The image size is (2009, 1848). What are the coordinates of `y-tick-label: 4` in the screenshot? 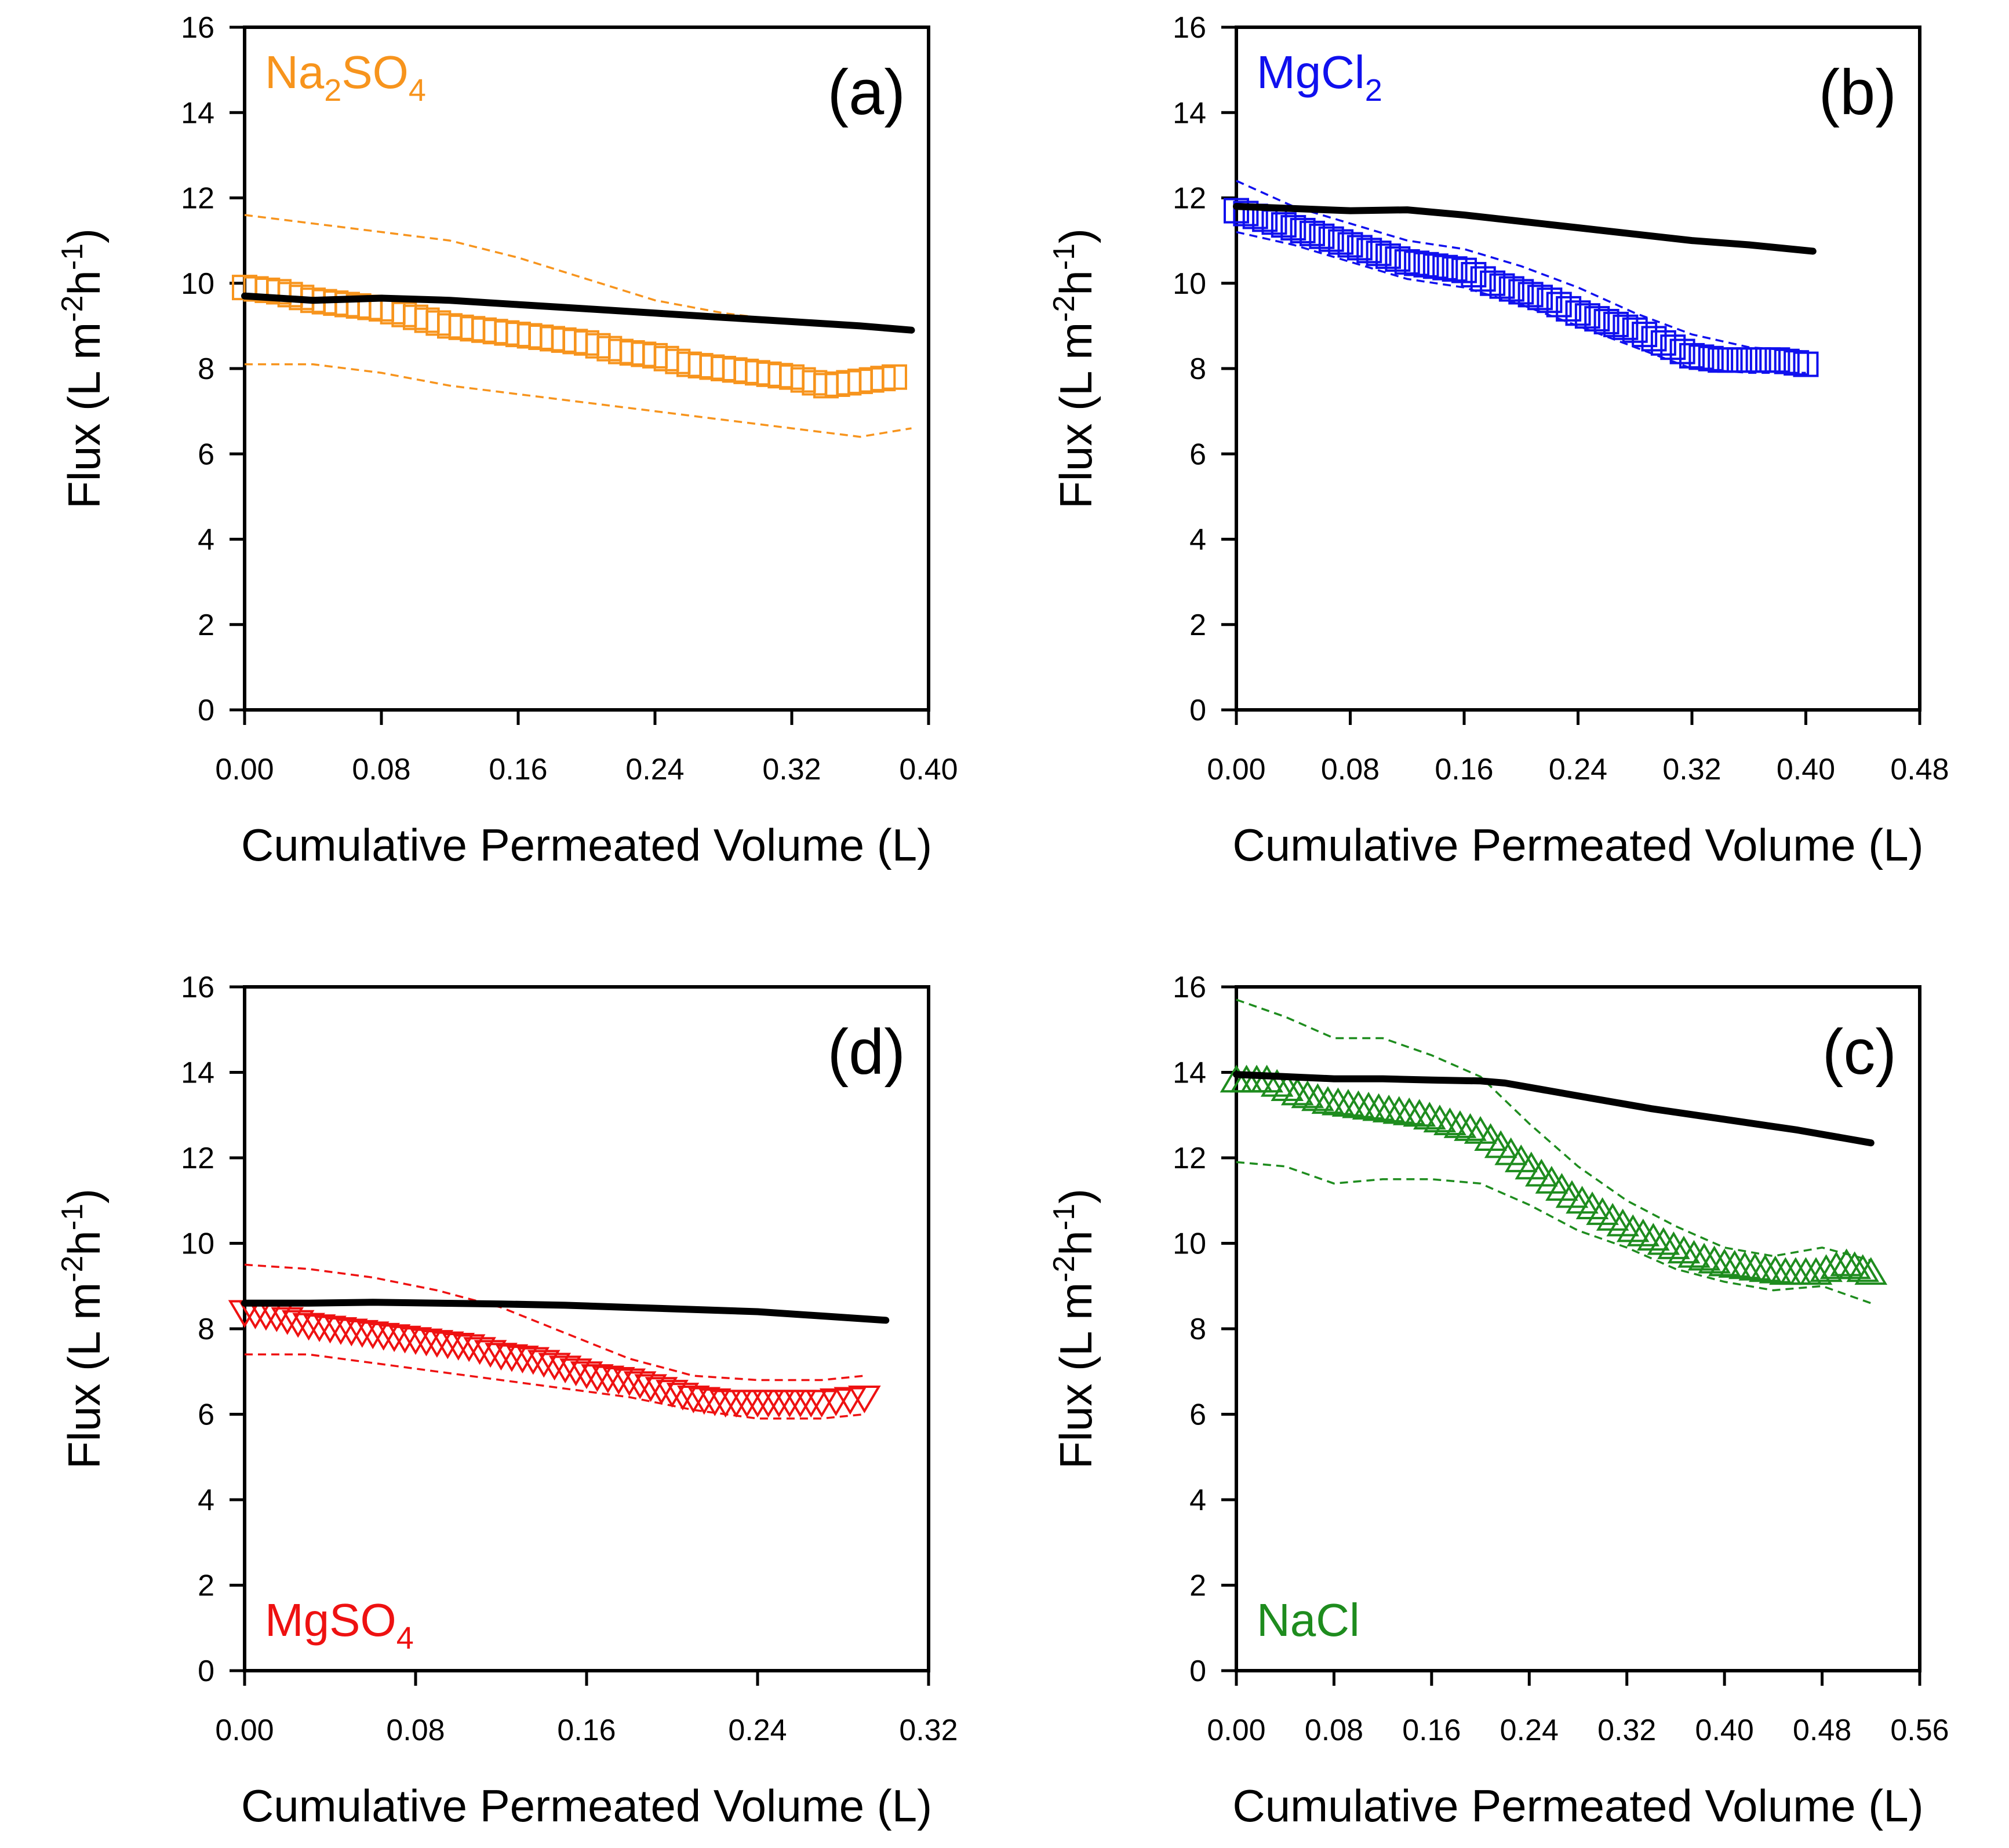 It's located at (1198, 540).